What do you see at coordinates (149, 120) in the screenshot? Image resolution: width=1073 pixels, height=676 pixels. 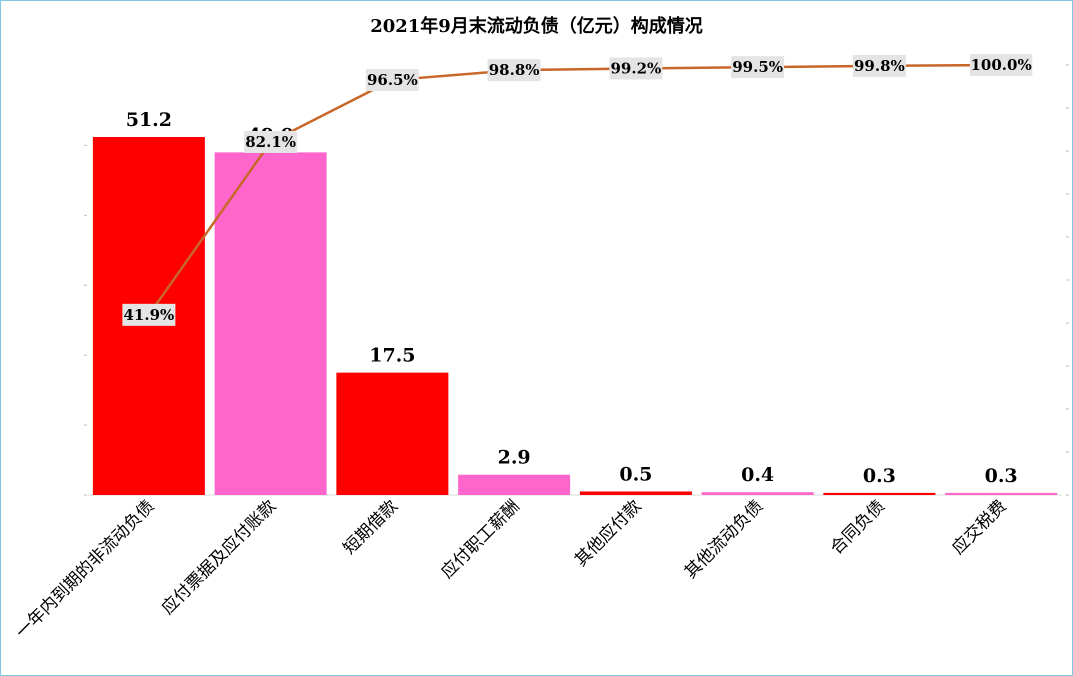 I see `bar-value-label: 51.2` at bounding box center [149, 120].